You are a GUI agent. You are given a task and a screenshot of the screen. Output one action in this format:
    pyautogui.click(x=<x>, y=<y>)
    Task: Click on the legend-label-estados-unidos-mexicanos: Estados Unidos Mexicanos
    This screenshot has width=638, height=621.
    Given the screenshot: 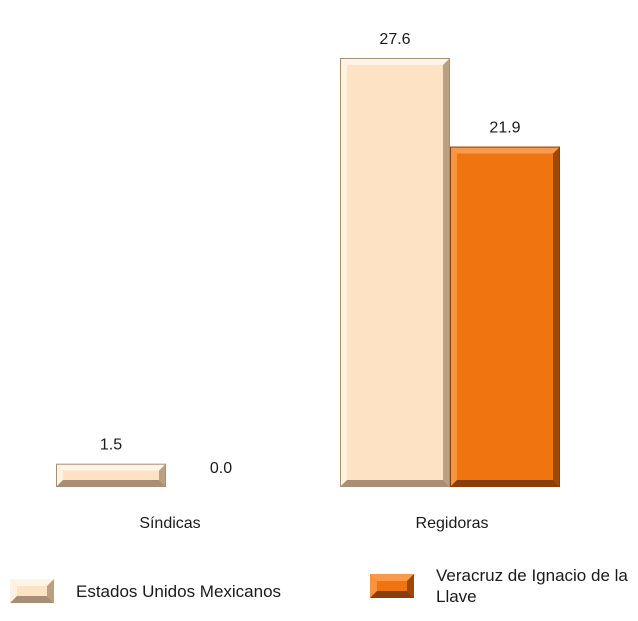 What is the action you would take?
    pyautogui.click(x=179, y=591)
    